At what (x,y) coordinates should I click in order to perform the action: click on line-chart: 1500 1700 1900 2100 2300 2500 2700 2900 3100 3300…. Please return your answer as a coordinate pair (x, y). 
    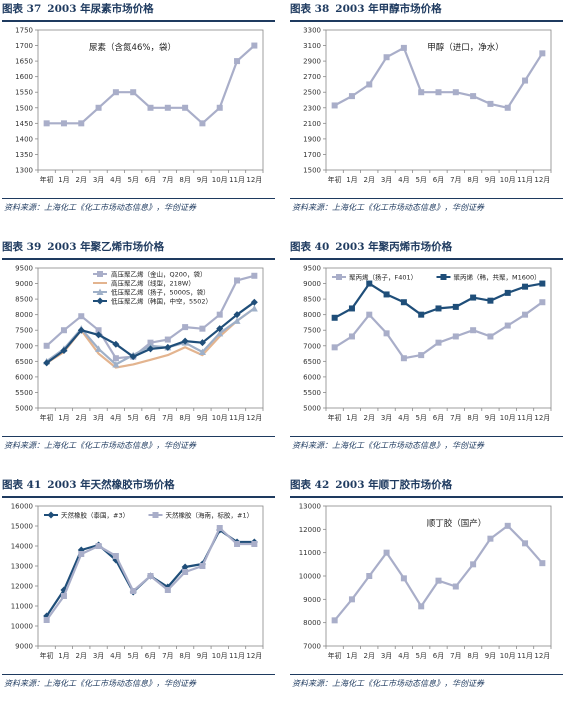
    Looking at the image, I should click on (427, 105).